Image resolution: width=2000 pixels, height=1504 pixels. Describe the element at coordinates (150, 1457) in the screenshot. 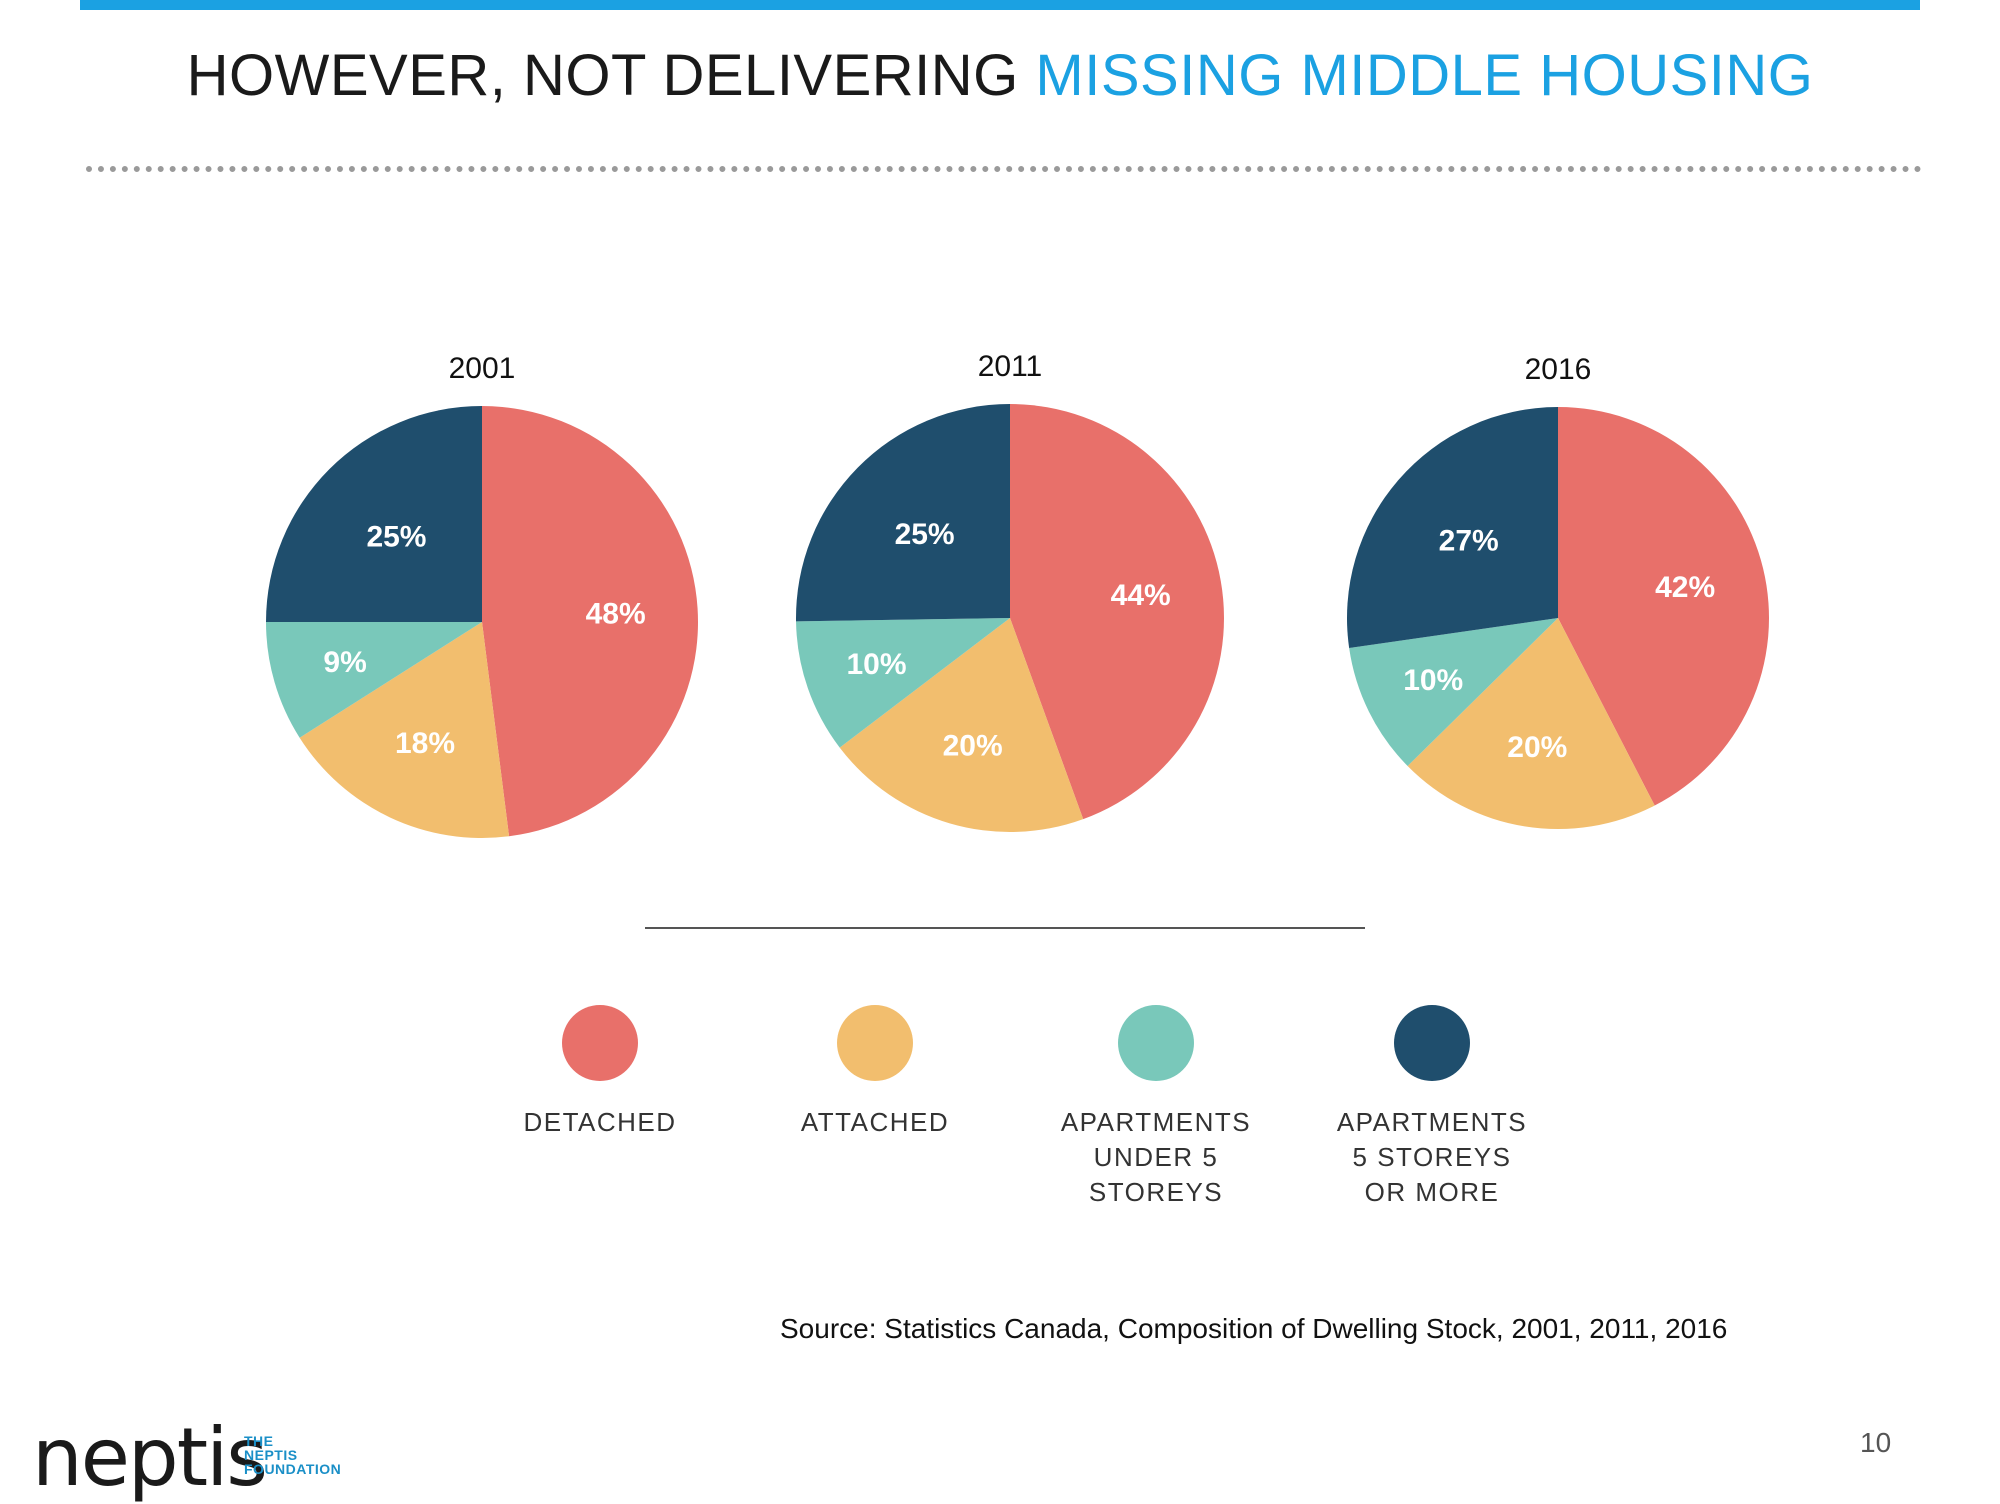

I see `logo-wordmark: neptis` at that location.